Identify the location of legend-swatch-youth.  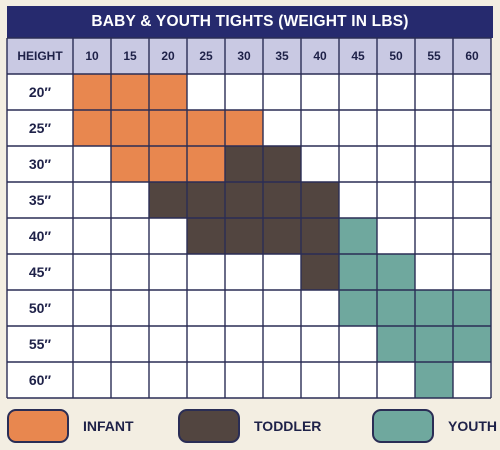
(403, 426).